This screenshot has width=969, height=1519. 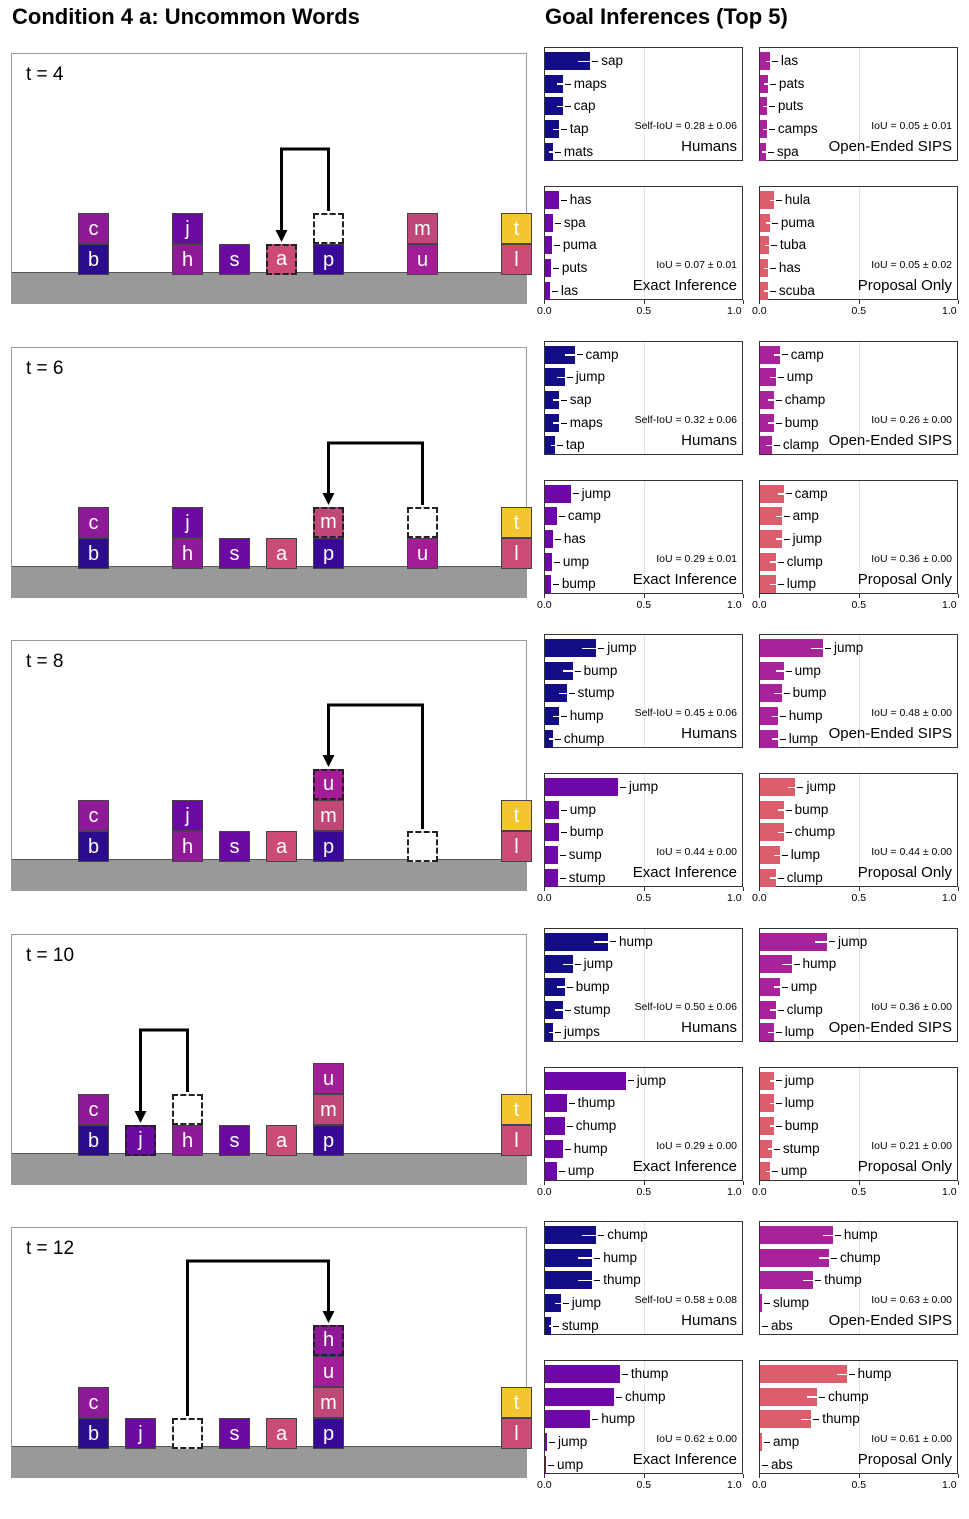 What do you see at coordinates (45, 368) in the screenshot?
I see `scene-time-label: t = 6` at bounding box center [45, 368].